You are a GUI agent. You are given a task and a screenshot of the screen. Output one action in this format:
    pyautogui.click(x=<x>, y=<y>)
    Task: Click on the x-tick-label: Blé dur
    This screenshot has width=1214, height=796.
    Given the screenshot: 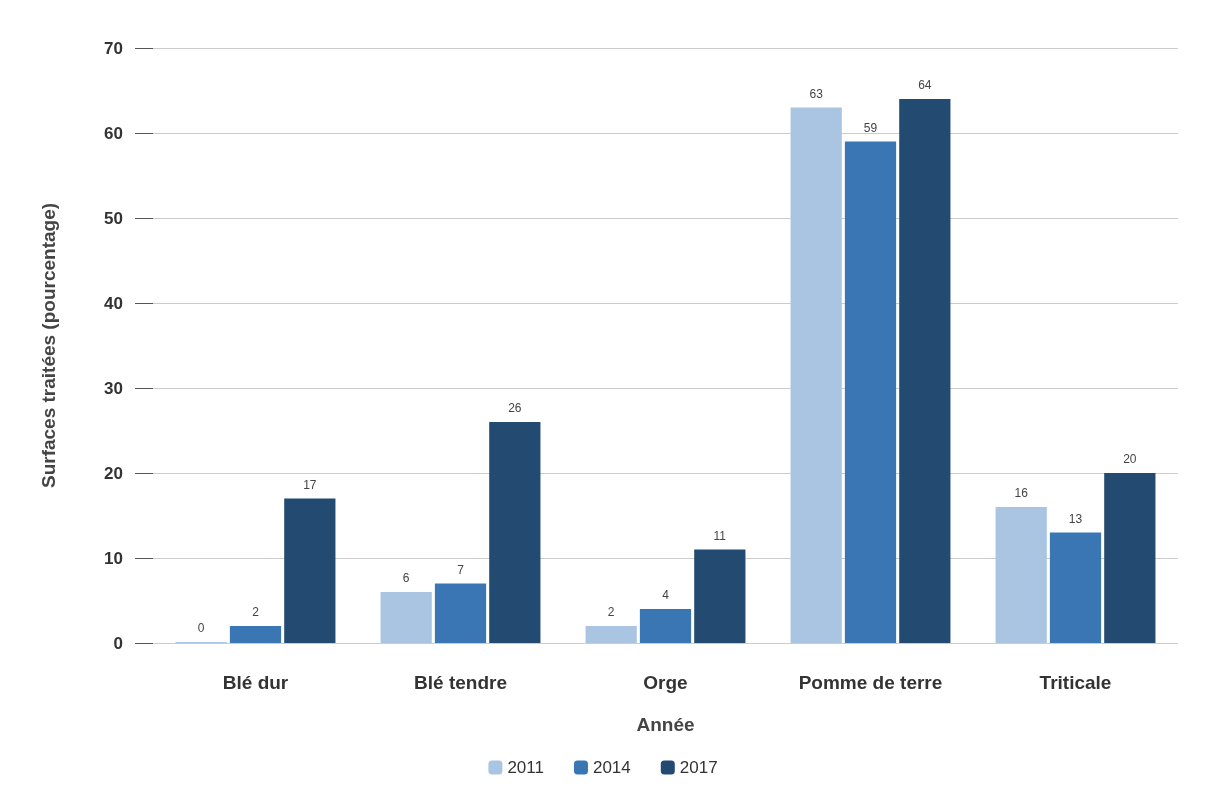 What is the action you would take?
    pyautogui.click(x=255, y=682)
    